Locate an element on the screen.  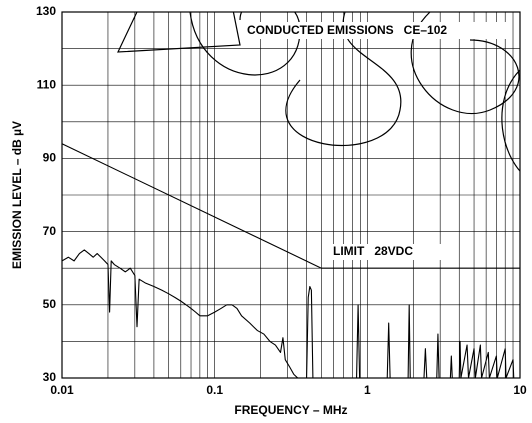
y-axis-label: EMISSION LEVEL – dB µV is located at coordinates (17, 195).